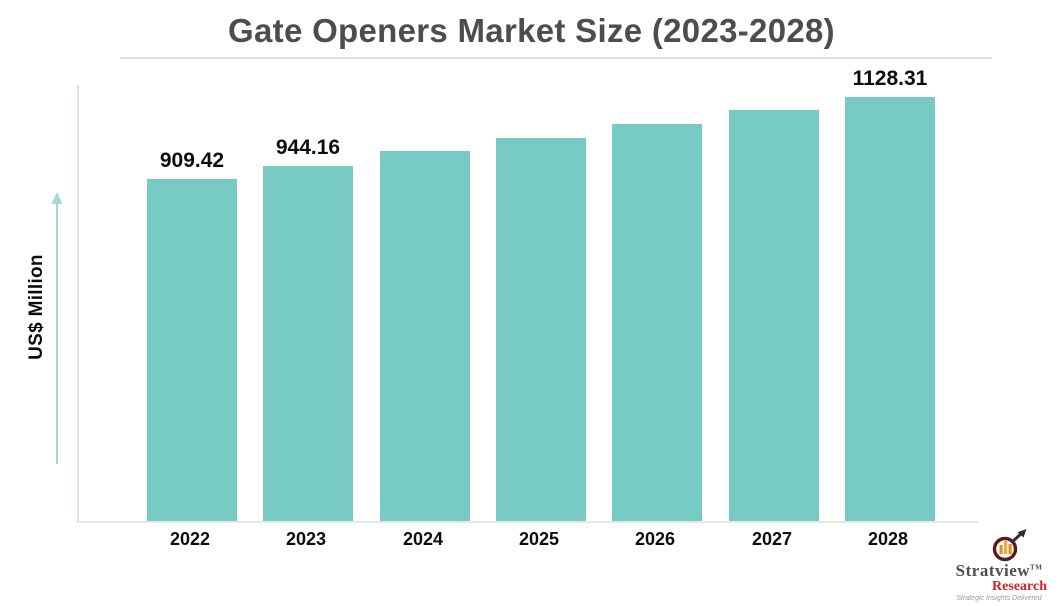 This screenshot has width=1063, height=606. What do you see at coordinates (888, 539) in the screenshot?
I see `x-tick-label-2028: 2028` at bounding box center [888, 539].